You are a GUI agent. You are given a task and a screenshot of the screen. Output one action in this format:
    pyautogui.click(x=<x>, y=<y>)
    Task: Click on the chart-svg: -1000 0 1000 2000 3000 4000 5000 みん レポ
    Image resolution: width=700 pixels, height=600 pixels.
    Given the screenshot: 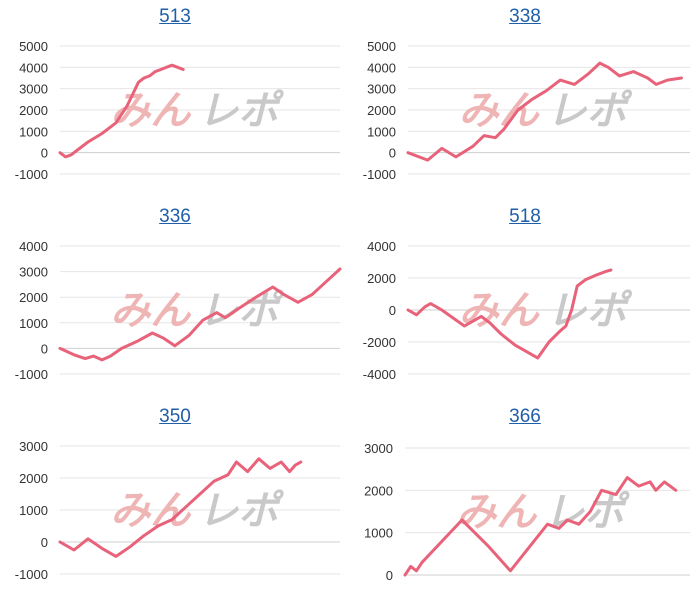 What is the action you would take?
    pyautogui.click(x=526, y=110)
    